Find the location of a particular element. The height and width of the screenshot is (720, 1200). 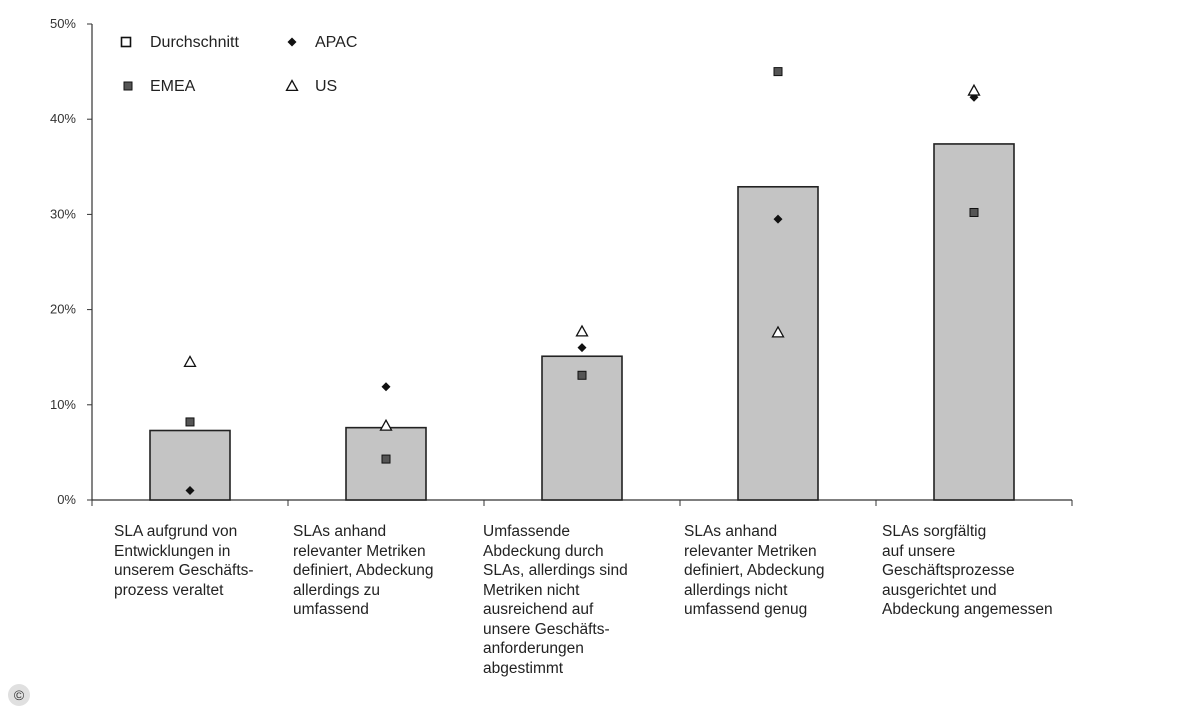

category-label-line: unsere Geschäfts- is located at coordinates (546, 629).